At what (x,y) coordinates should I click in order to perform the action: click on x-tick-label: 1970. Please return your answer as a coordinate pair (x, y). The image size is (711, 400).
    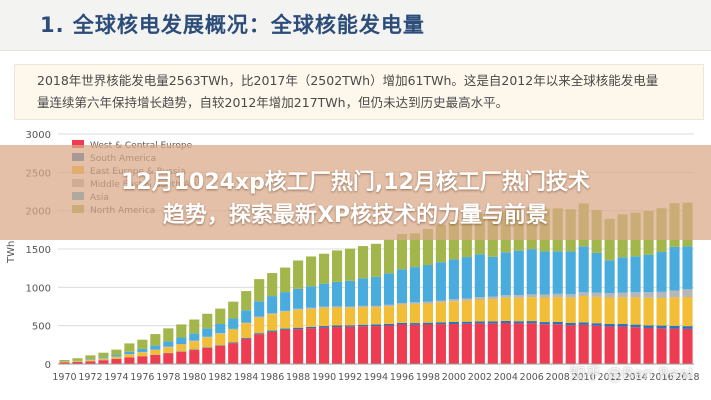
    Looking at the image, I should click on (64, 377).